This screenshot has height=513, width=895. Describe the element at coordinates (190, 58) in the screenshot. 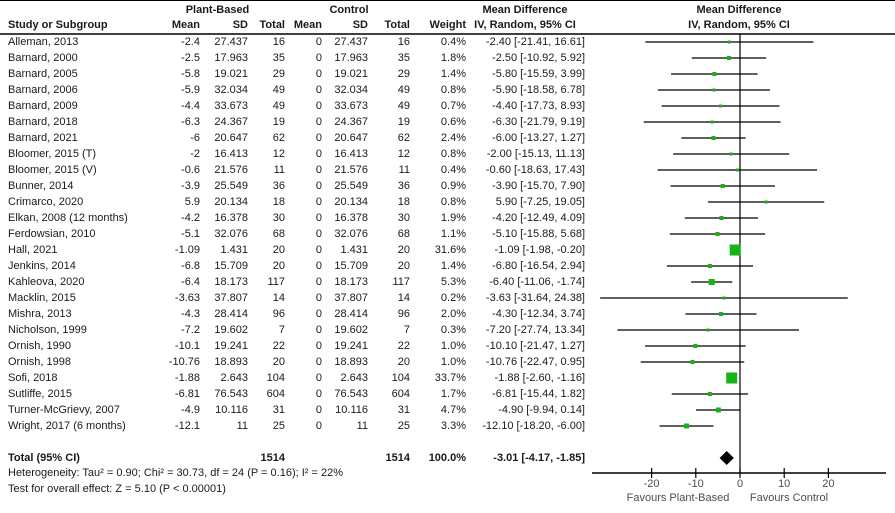

I see `cell-mean: -2.5` at that location.